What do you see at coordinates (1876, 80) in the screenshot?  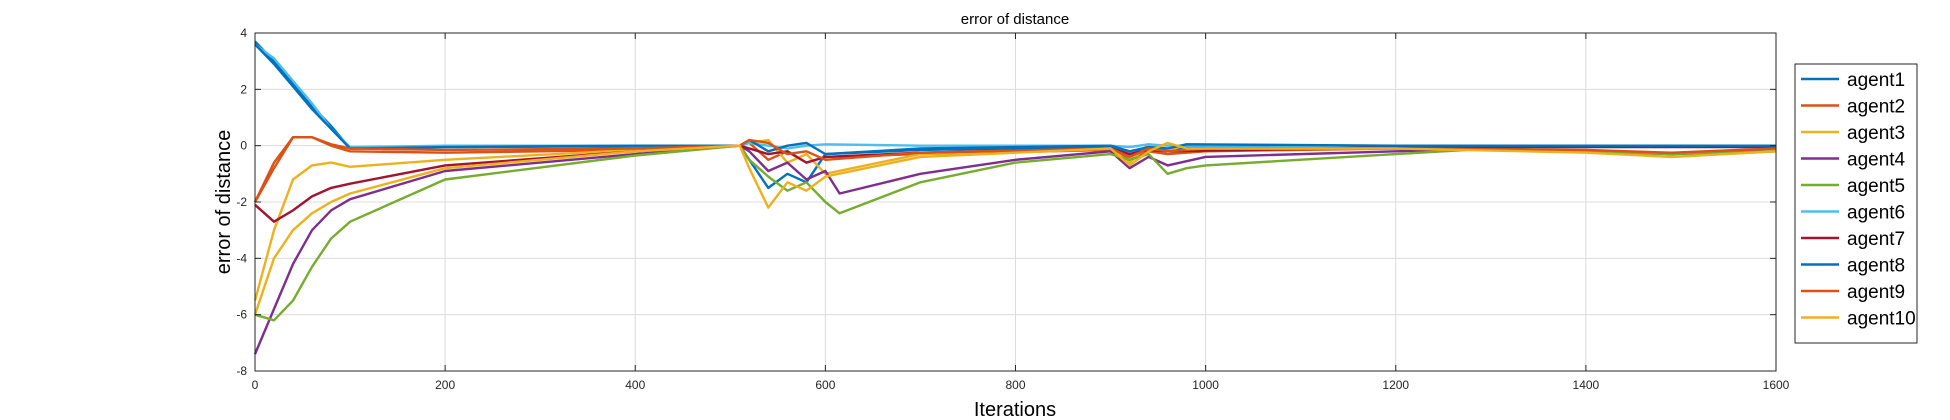 I see `legend-label: agent1` at bounding box center [1876, 80].